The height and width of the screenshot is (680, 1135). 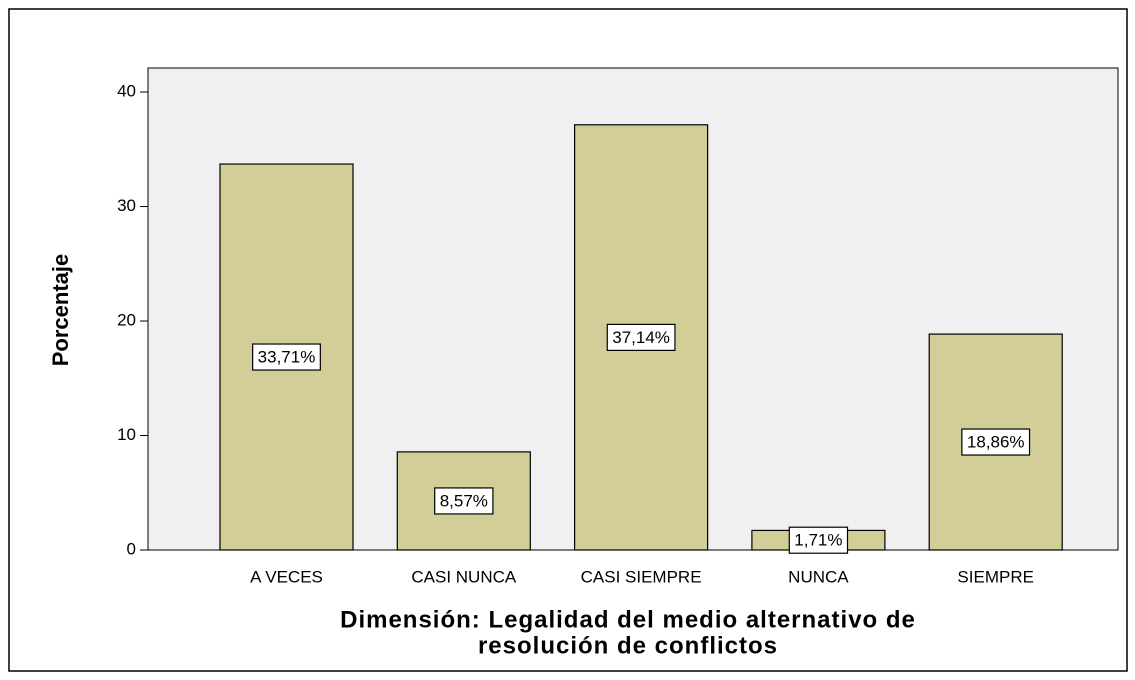 What do you see at coordinates (286, 576) in the screenshot?
I see `x-tick-label: A VECES` at bounding box center [286, 576].